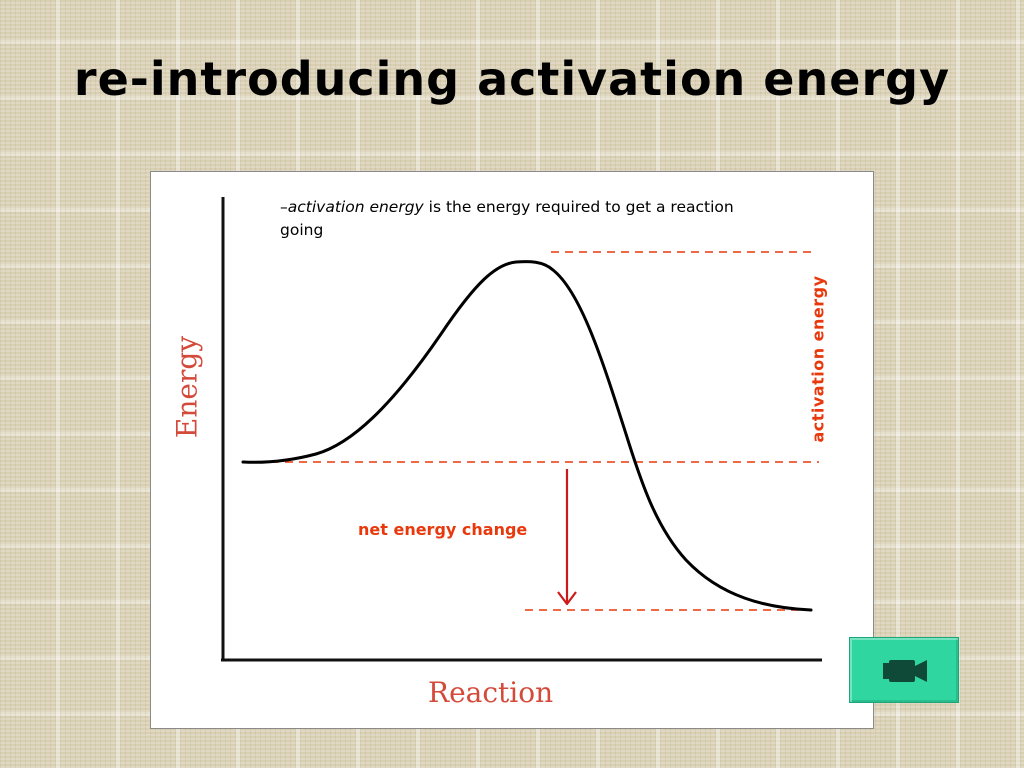 The image size is (1024, 768). What do you see at coordinates (491, 692) in the screenshot?
I see `x-axis-label: Reaction` at bounding box center [491, 692].